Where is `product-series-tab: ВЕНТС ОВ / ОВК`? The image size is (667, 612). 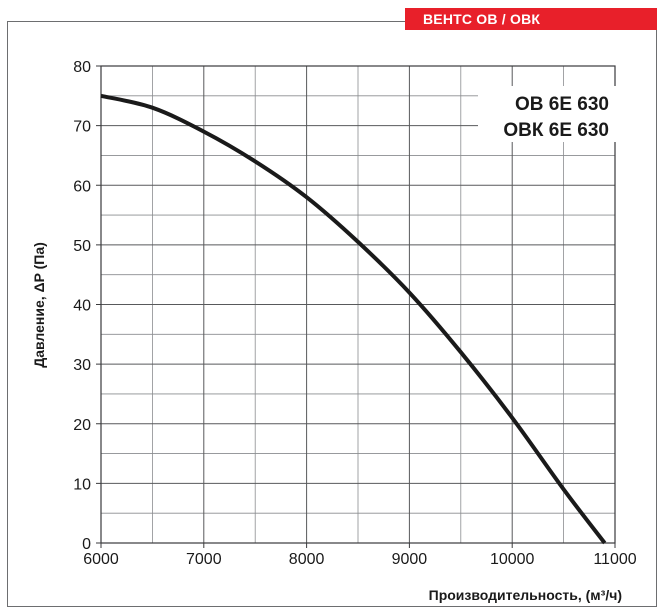
product-series-tab: ВЕНТС ОВ / ОВК is located at coordinates (531, 19).